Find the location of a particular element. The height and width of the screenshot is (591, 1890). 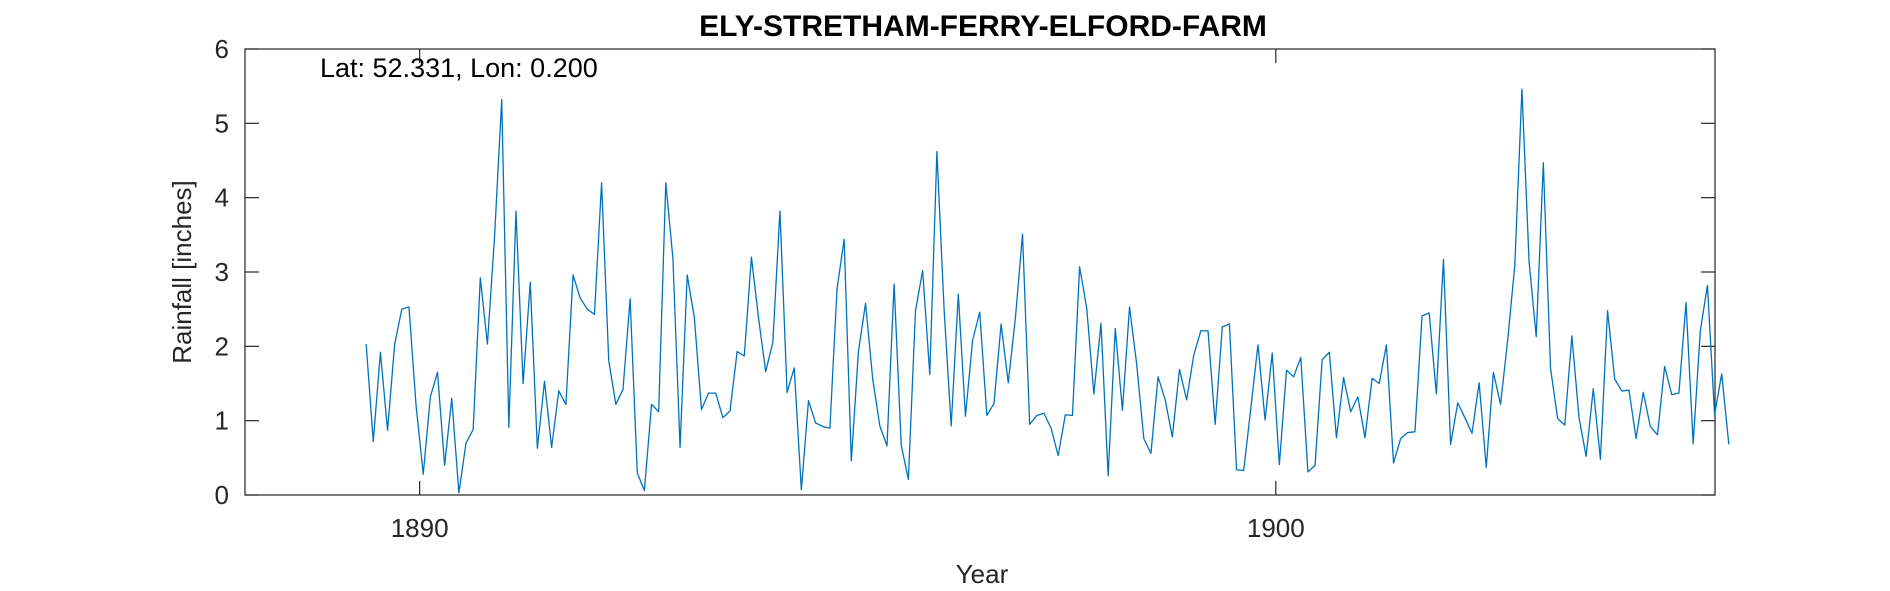

y-tick-label: 6 is located at coordinates (222, 49).